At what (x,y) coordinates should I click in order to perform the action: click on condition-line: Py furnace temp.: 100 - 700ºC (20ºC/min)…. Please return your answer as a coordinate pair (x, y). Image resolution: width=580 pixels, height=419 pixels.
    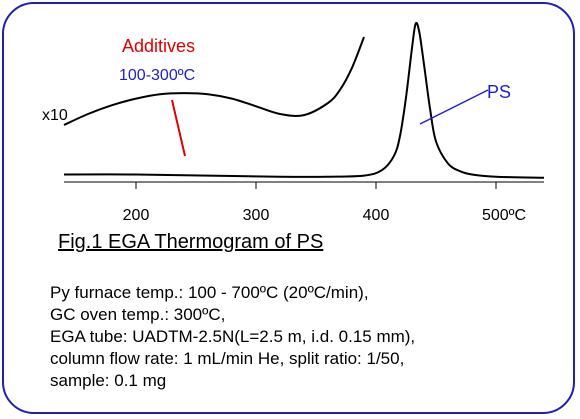
    Looking at the image, I should click on (209, 292).